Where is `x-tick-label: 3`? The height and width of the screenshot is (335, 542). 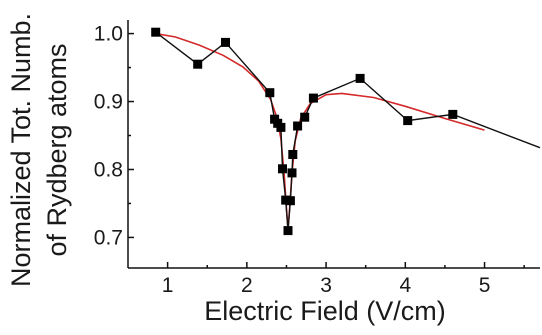 x-tick-label: 3 is located at coordinates (326, 285).